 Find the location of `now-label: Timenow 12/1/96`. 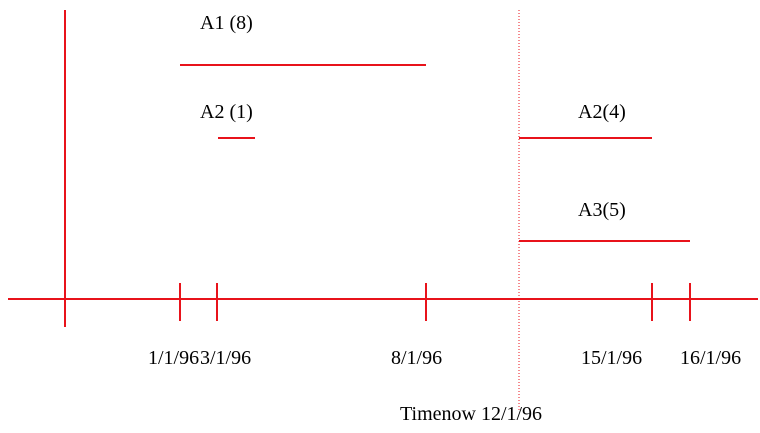

now-label: Timenow 12/1/96 is located at coordinates (471, 414).